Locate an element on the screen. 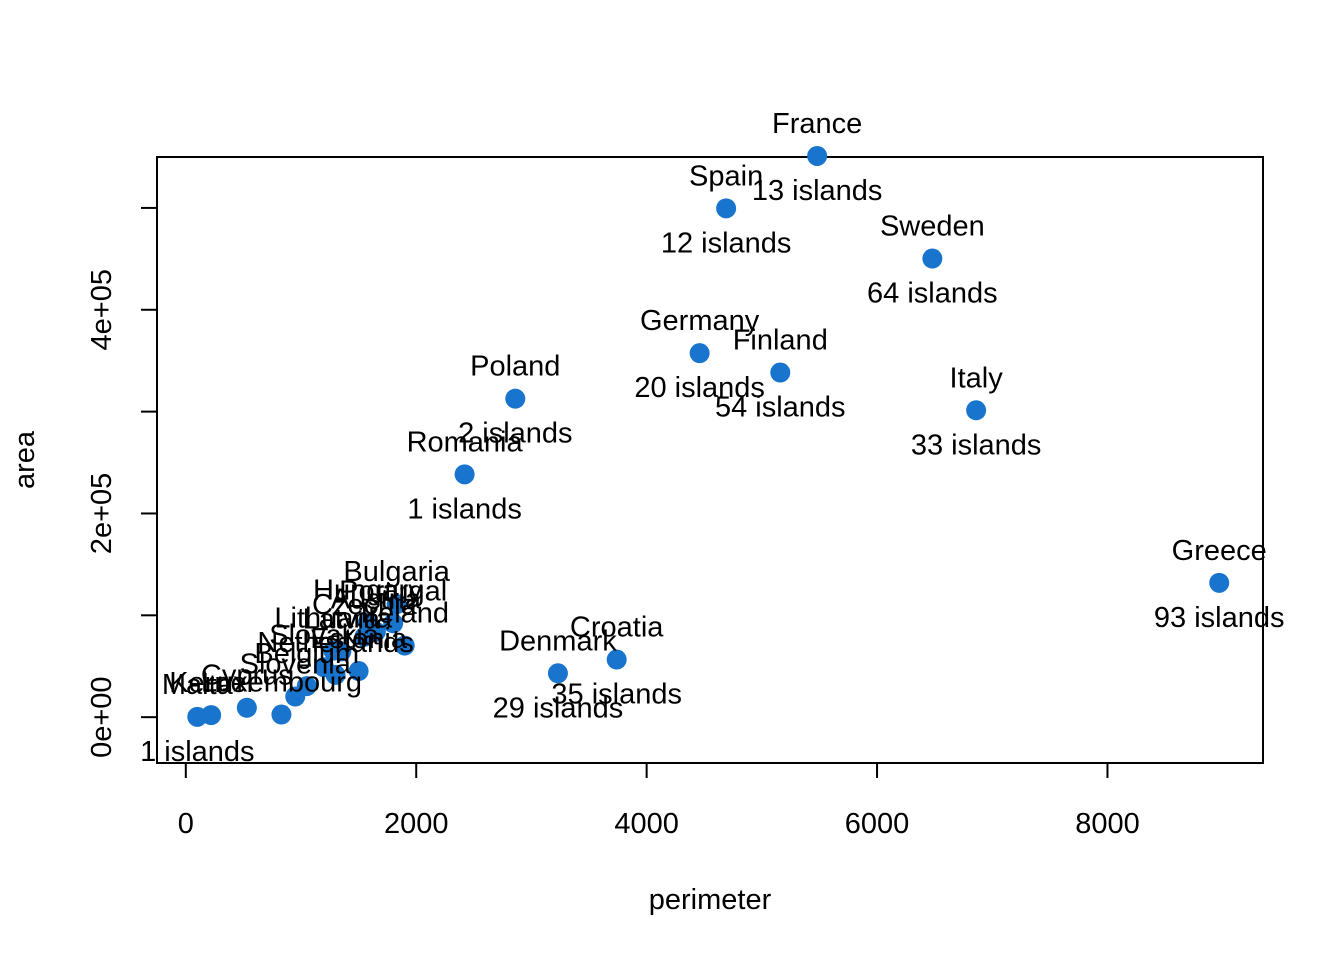  point-name-label: Estonia is located at coordinates (359, 639).